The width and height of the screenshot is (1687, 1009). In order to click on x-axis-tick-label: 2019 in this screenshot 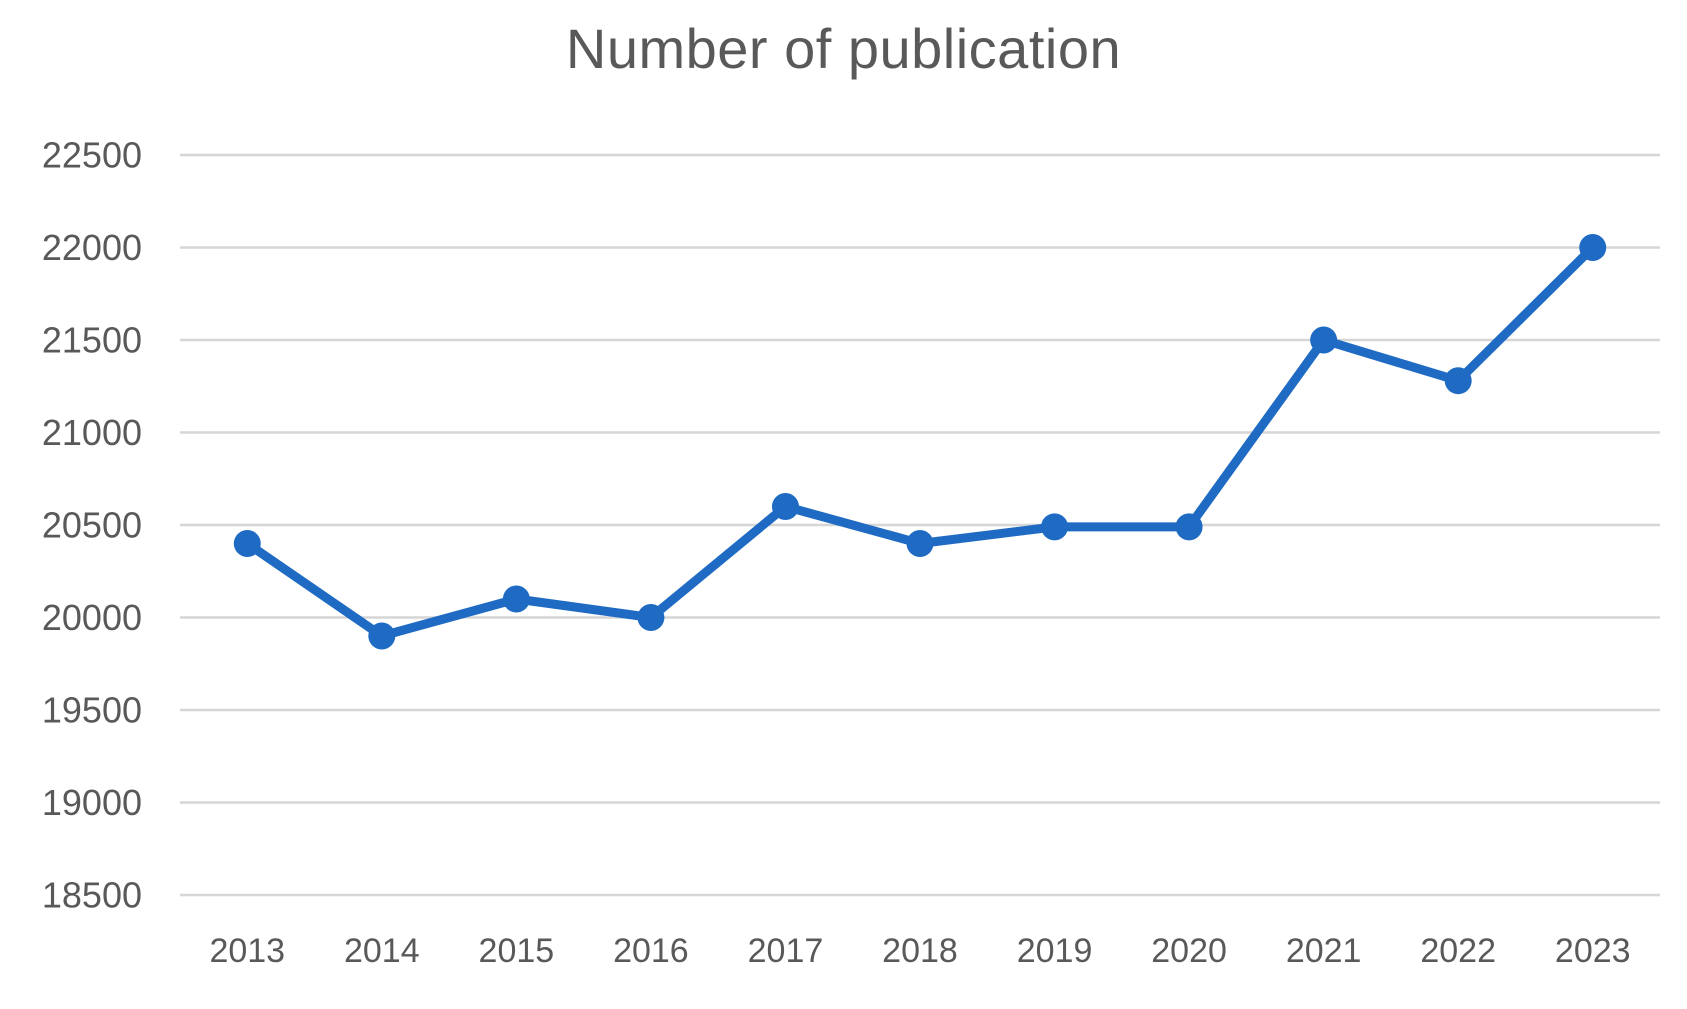, I will do `click(1055, 951)`.